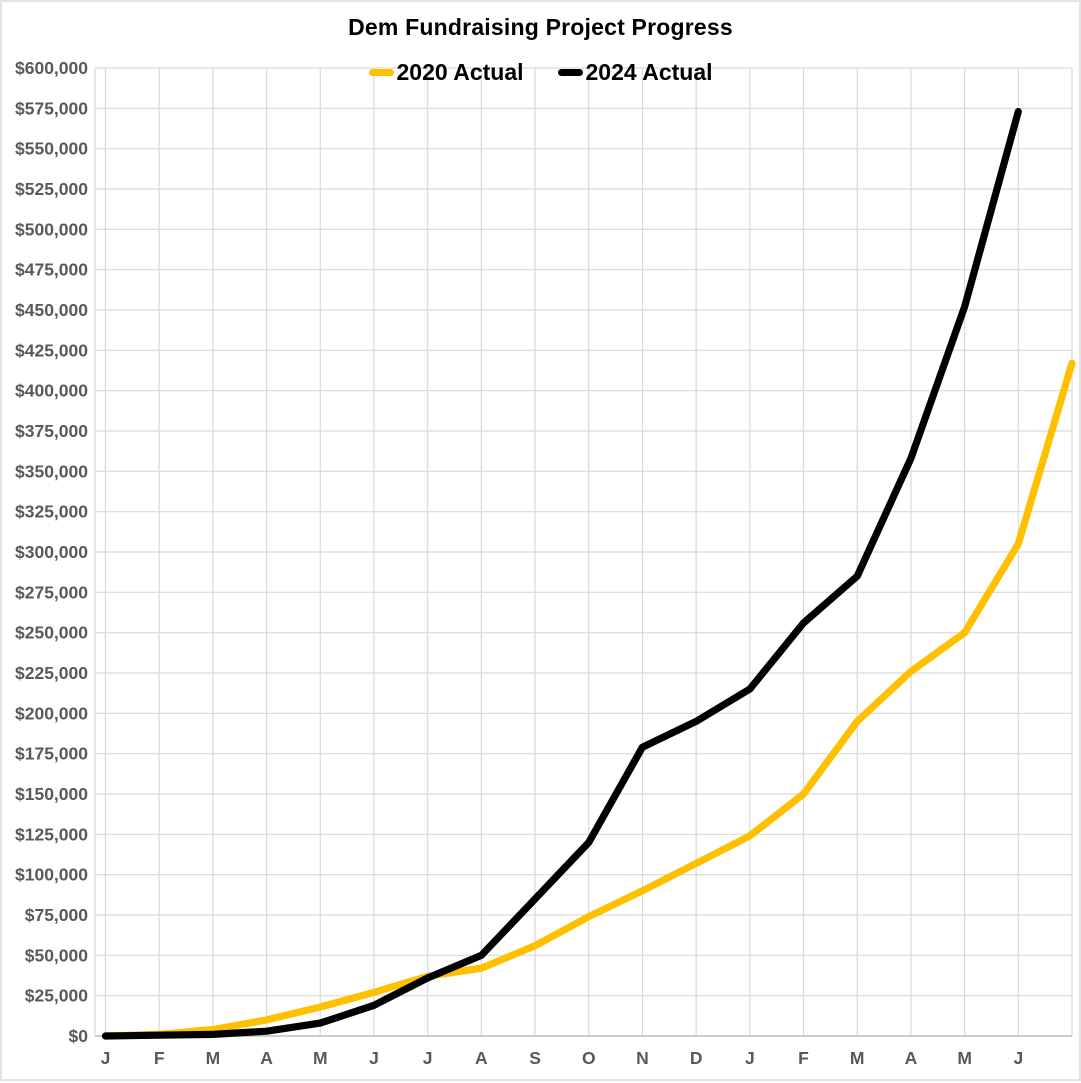 The width and height of the screenshot is (1081, 1083). Describe the element at coordinates (51, 592) in the screenshot. I see `y-tick-label: $275,000` at that location.